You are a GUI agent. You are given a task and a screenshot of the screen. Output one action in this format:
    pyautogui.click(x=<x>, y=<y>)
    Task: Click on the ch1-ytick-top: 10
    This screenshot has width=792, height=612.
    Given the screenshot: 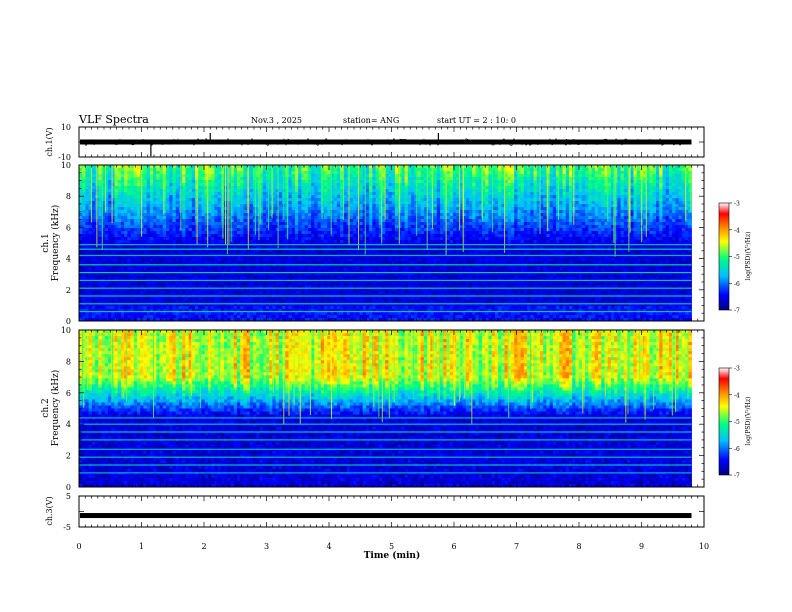 What is the action you would take?
    pyautogui.click(x=66, y=127)
    